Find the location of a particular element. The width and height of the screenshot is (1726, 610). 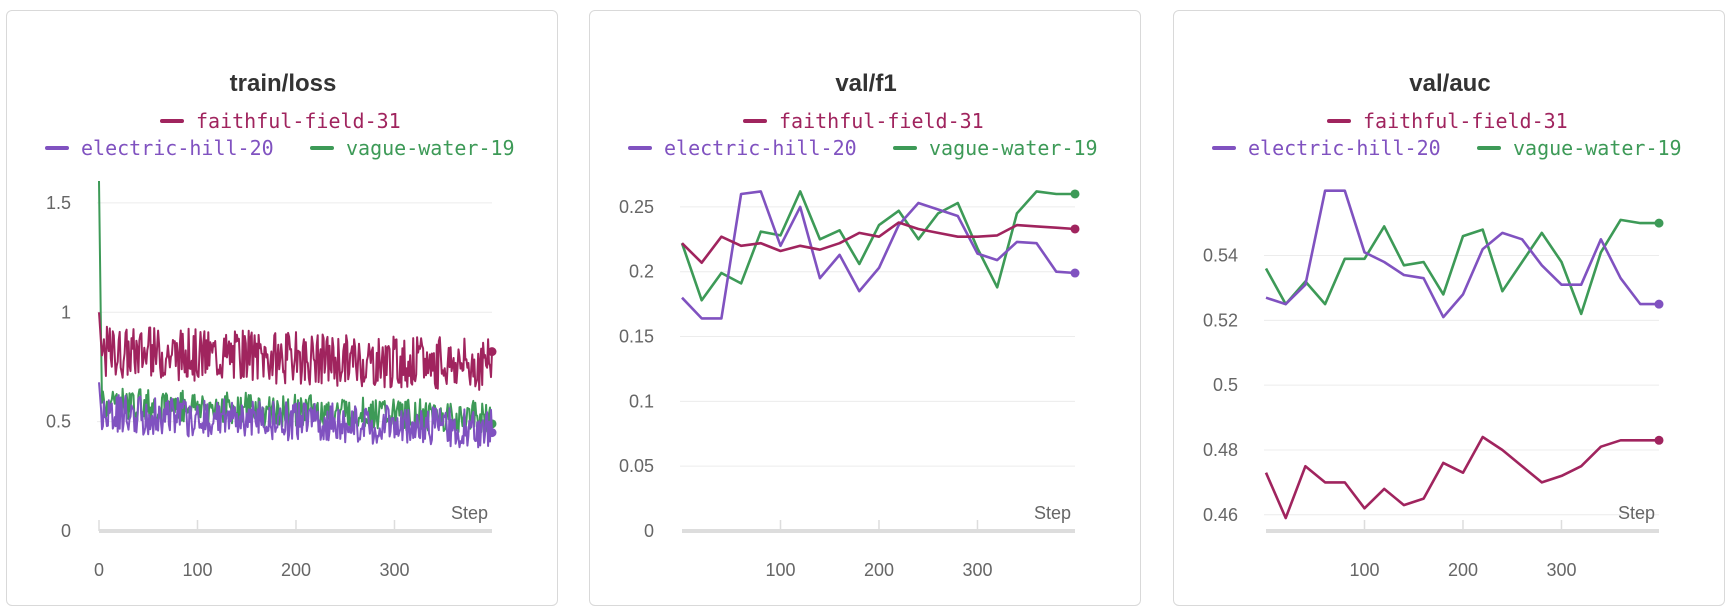

y-tick-label: 0.2 is located at coordinates (641, 272).